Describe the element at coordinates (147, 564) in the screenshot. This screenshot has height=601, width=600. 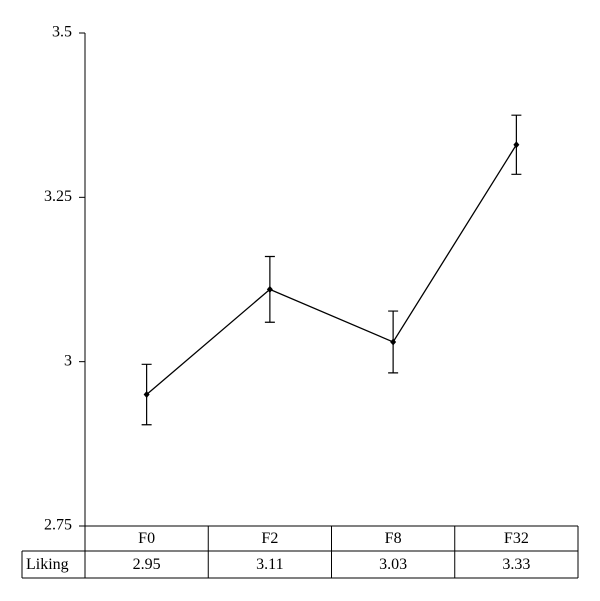
I see `table-value: 2.95` at that location.